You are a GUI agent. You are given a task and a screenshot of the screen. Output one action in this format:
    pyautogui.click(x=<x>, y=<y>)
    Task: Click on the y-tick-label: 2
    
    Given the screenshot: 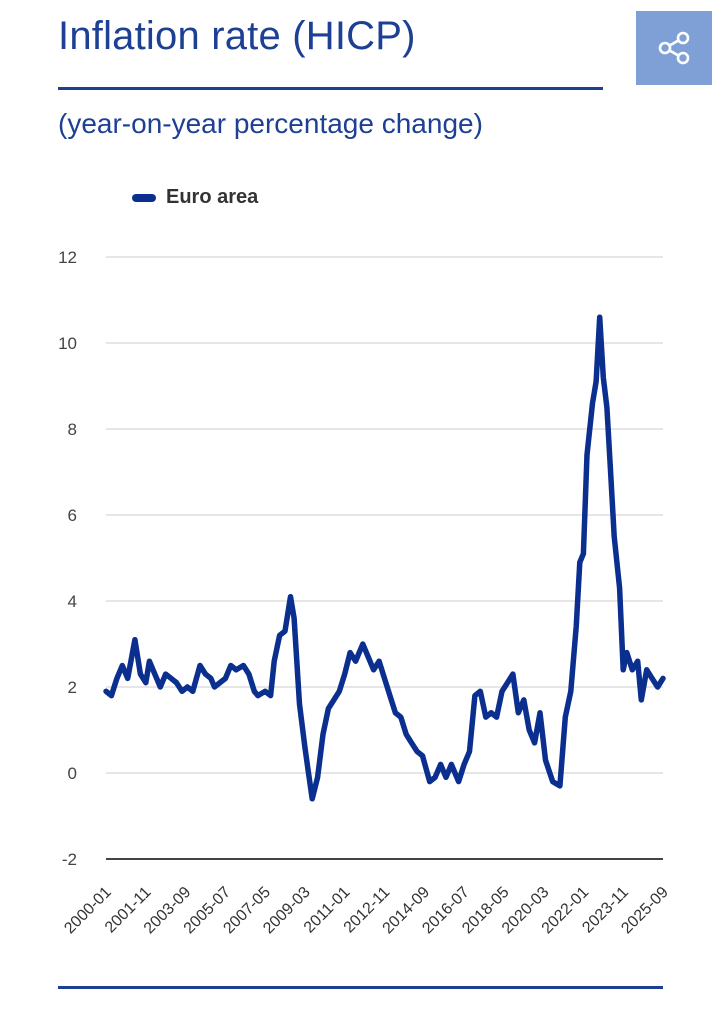 What is the action you would take?
    pyautogui.click(x=72, y=687)
    